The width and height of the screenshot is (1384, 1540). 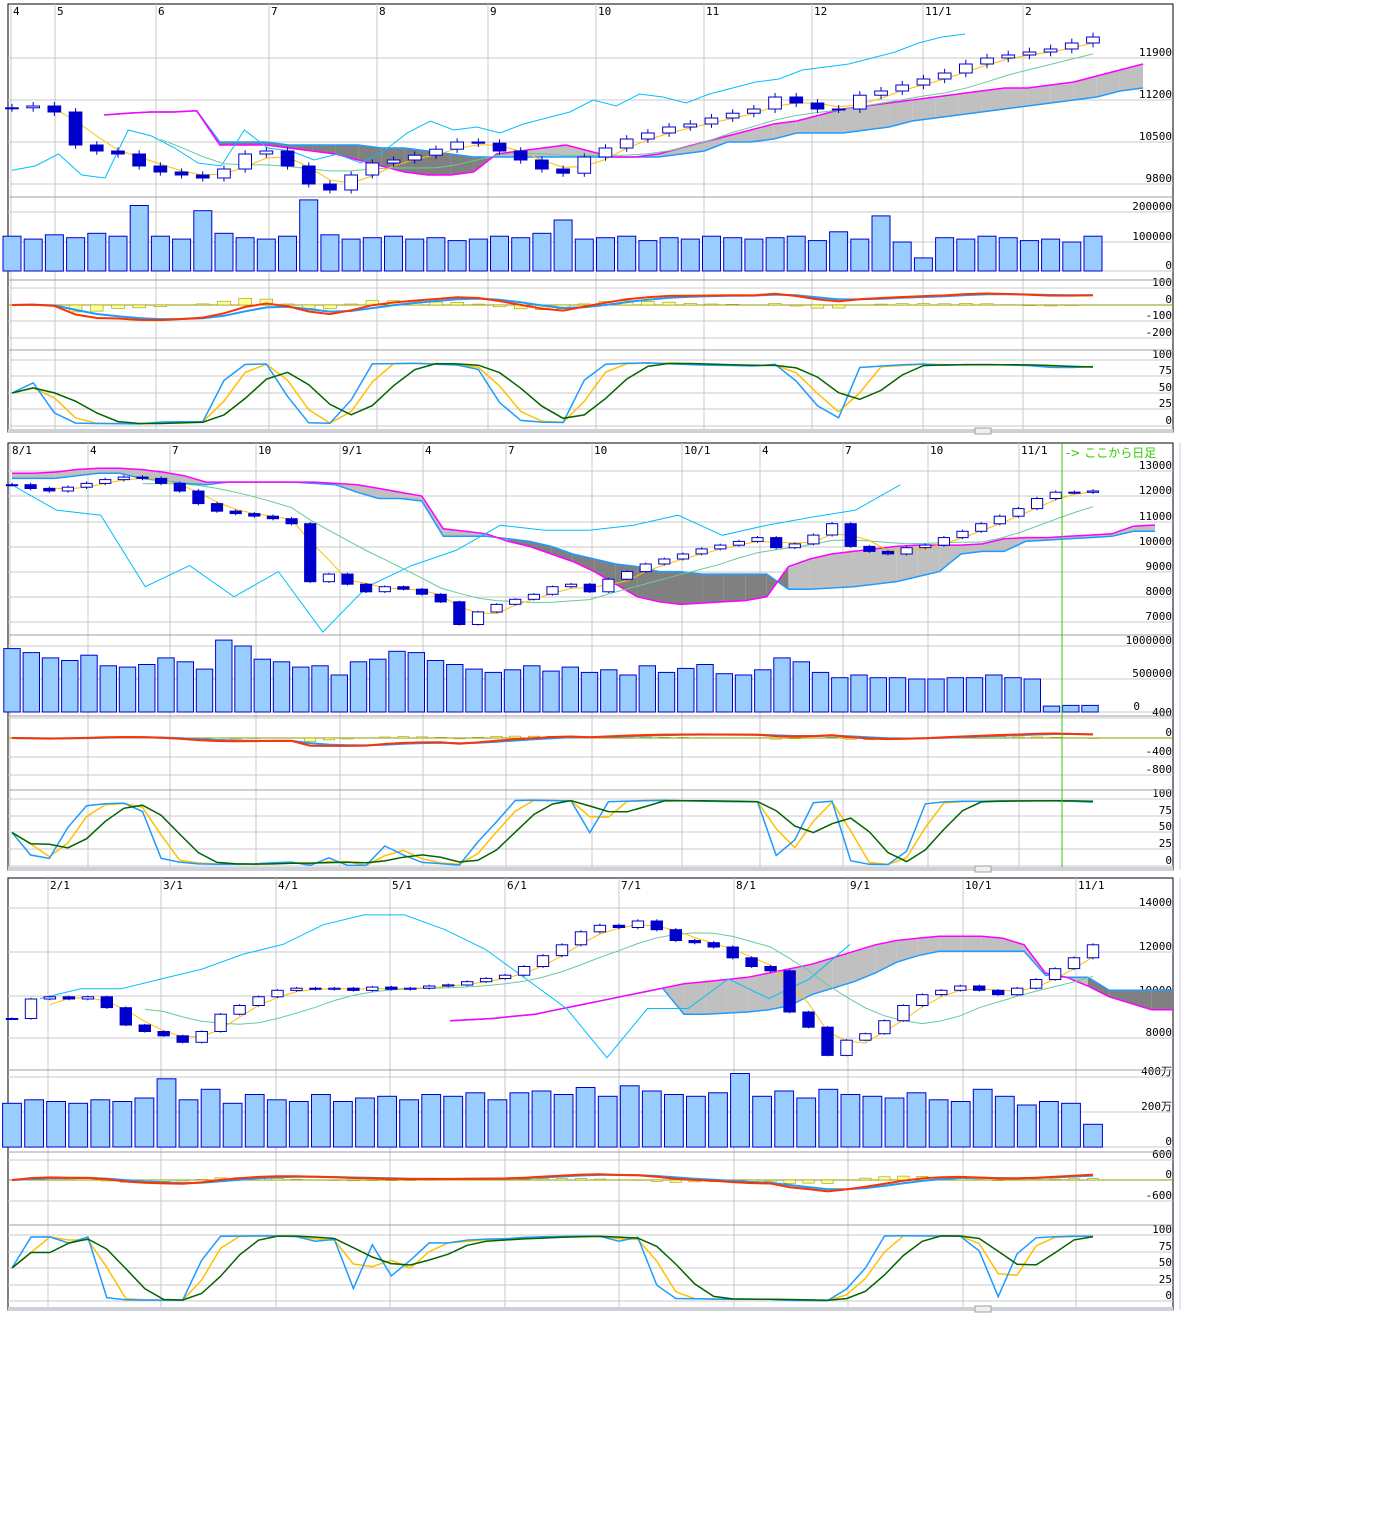 I want to click on x-axis-label: 11/1, so click(x=938, y=11).